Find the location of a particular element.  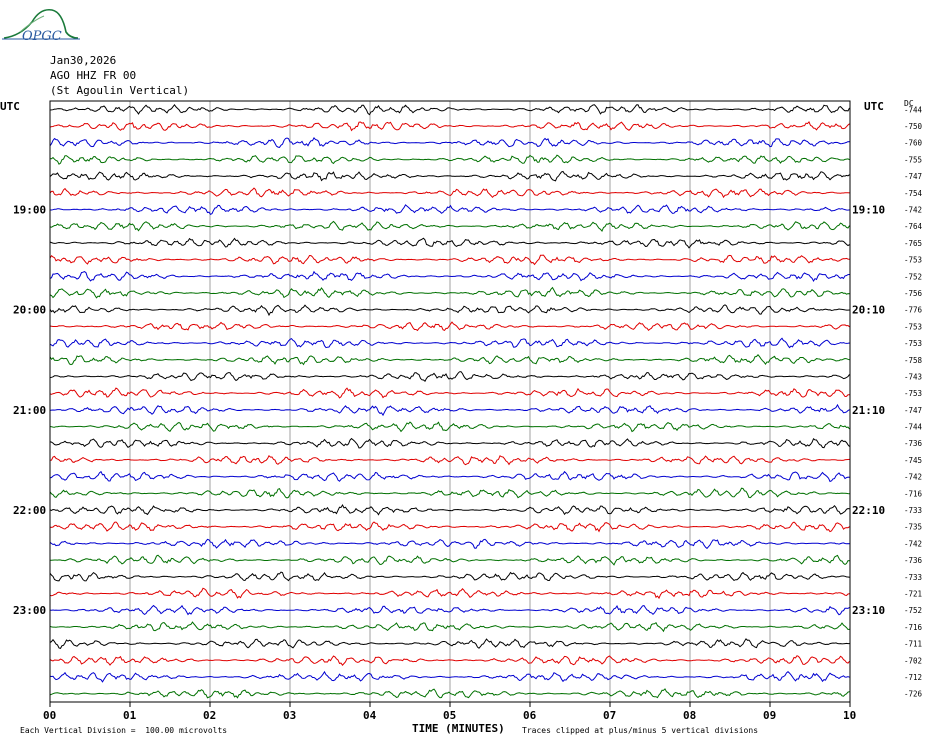

dc-offset-label-6: -754 is located at coordinates (913, 193).